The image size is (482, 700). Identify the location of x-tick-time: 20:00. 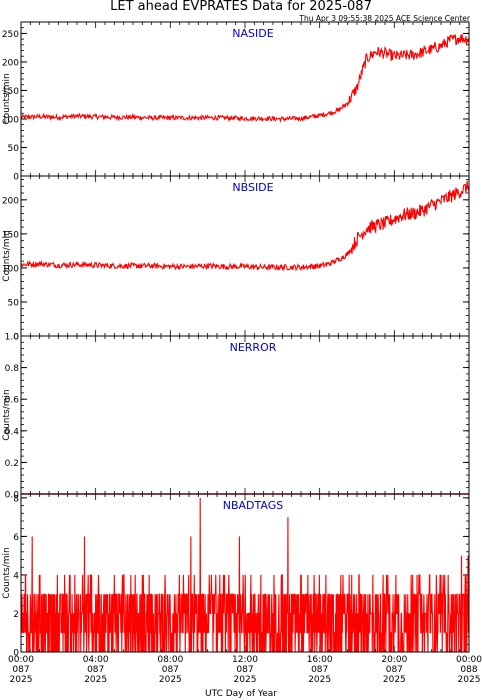
(394, 660).